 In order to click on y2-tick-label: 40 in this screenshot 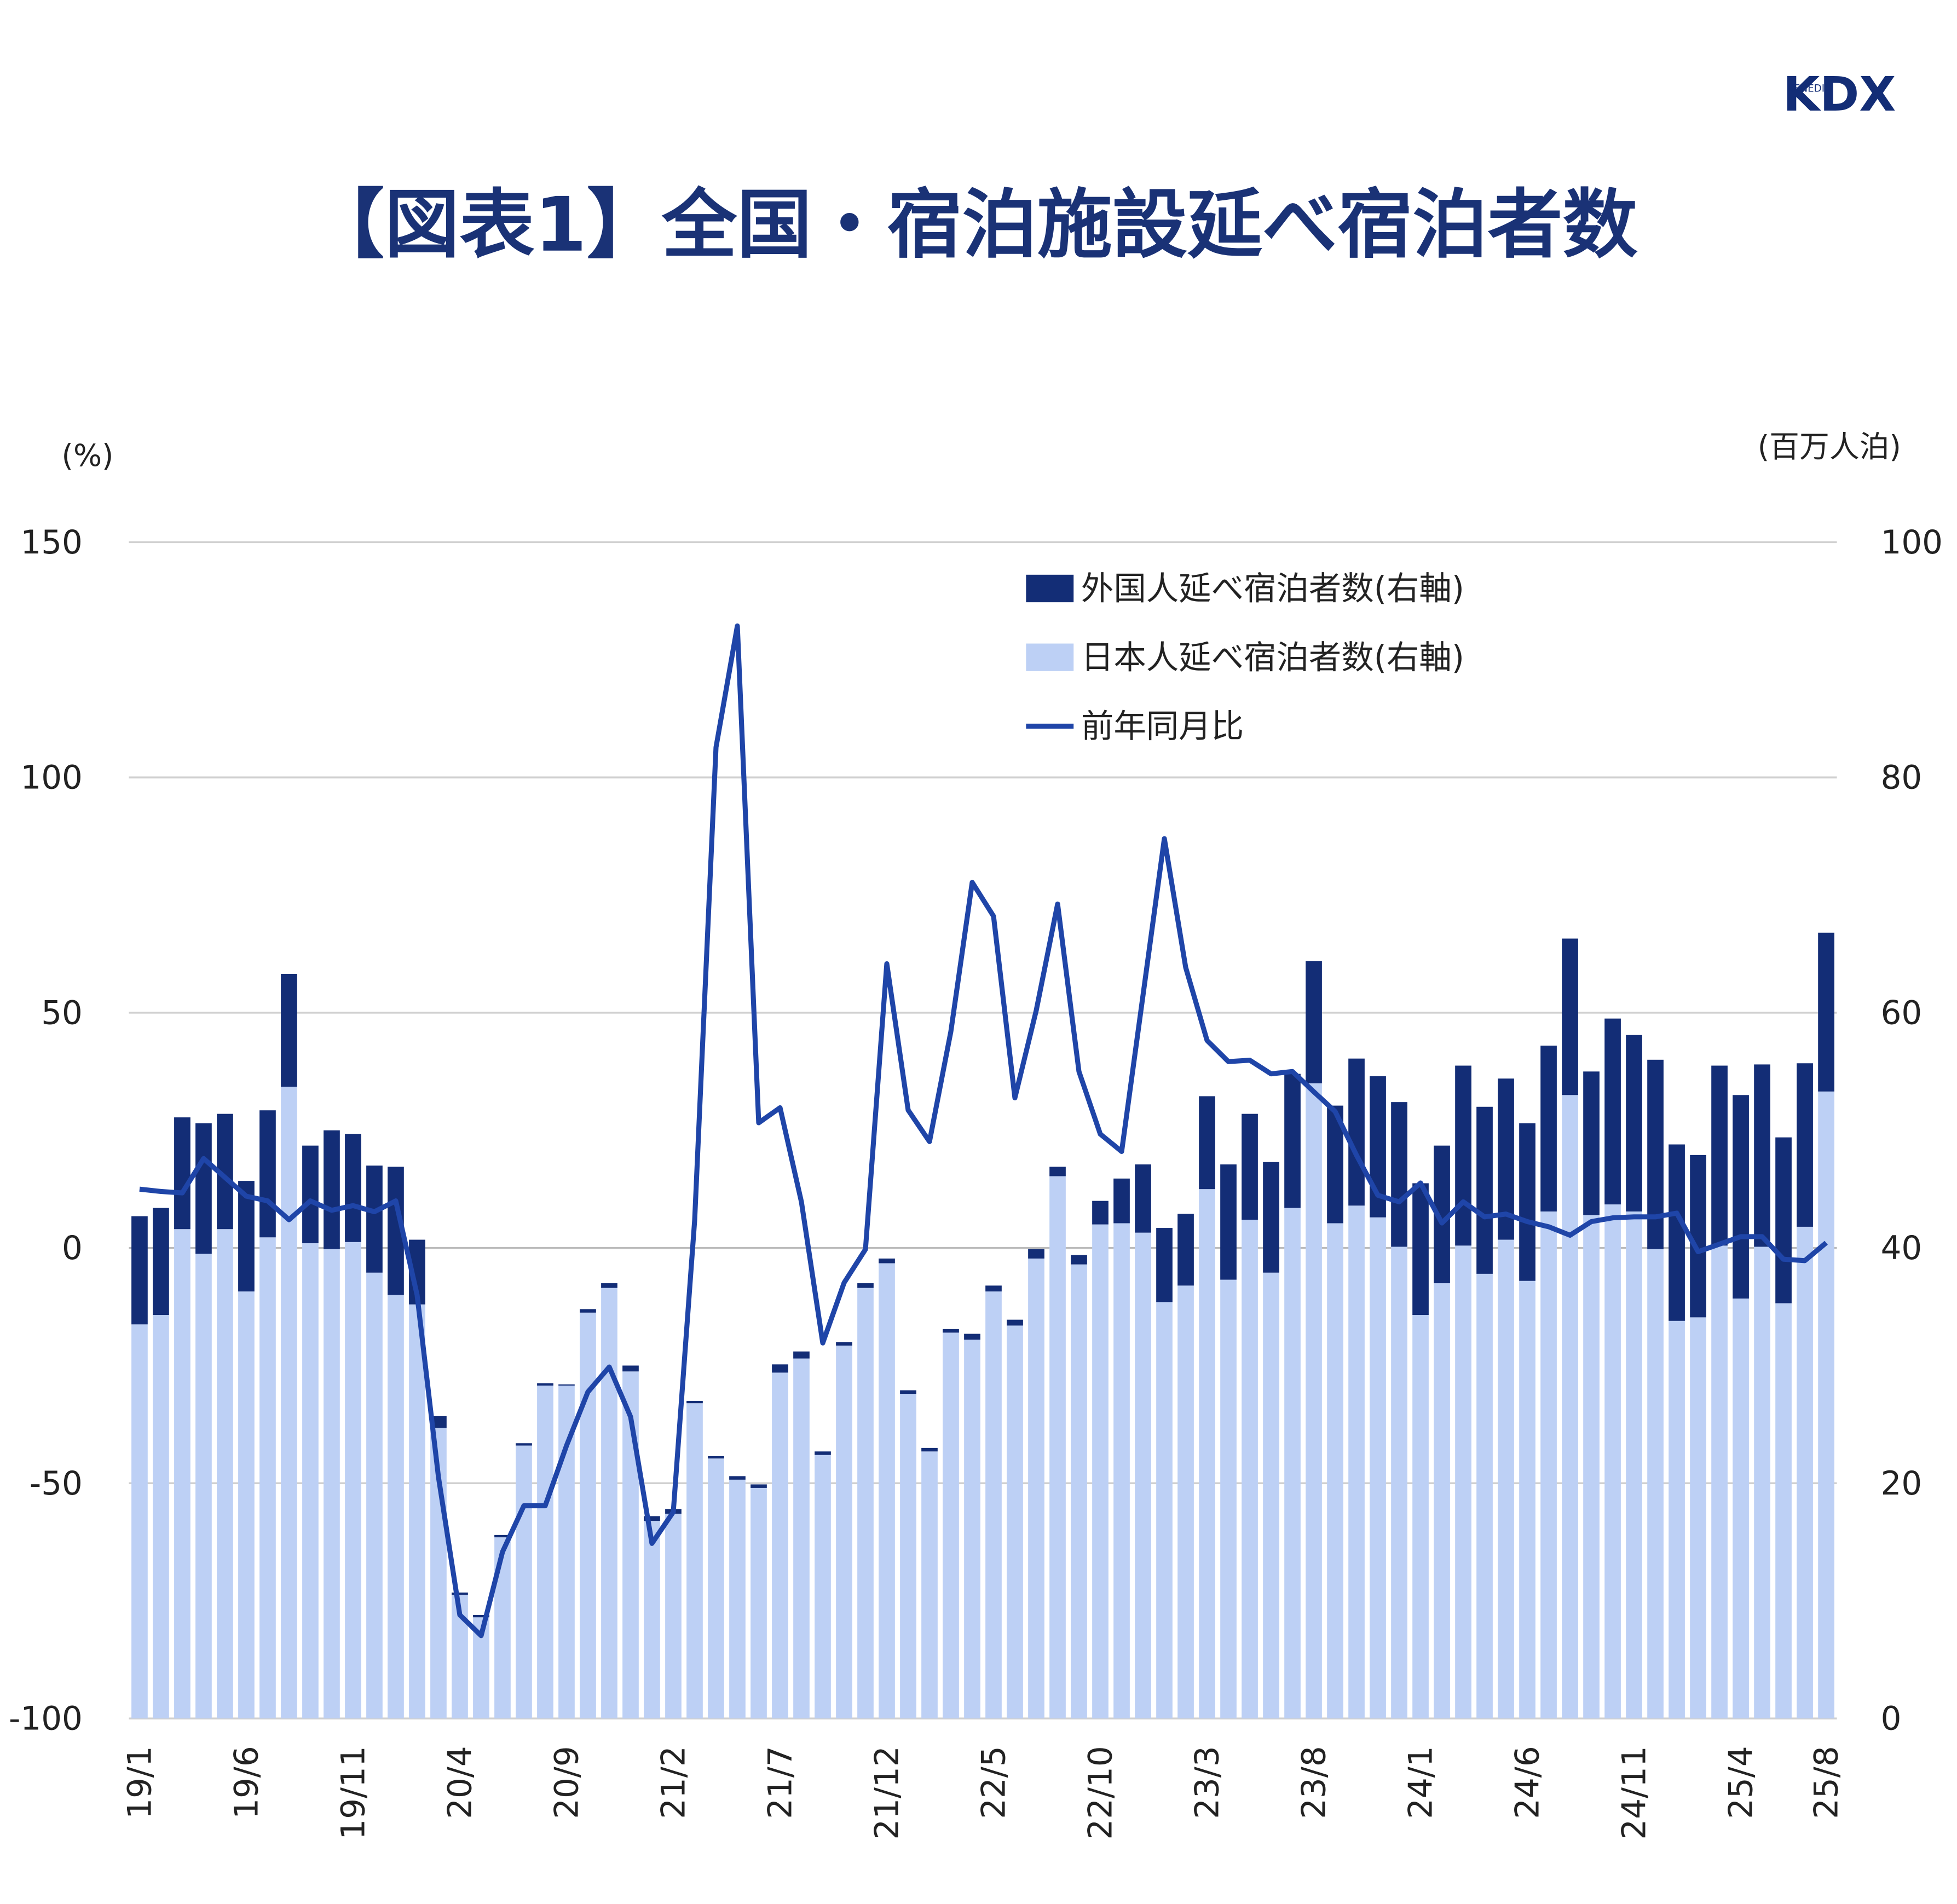, I will do `click(1902, 1248)`.